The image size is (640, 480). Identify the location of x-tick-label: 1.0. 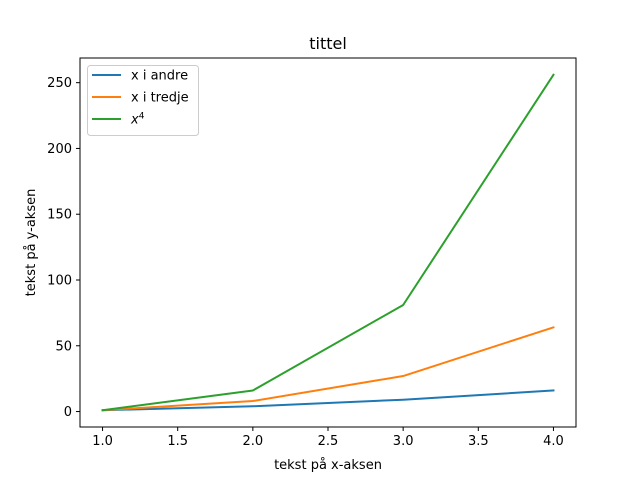
(102, 441).